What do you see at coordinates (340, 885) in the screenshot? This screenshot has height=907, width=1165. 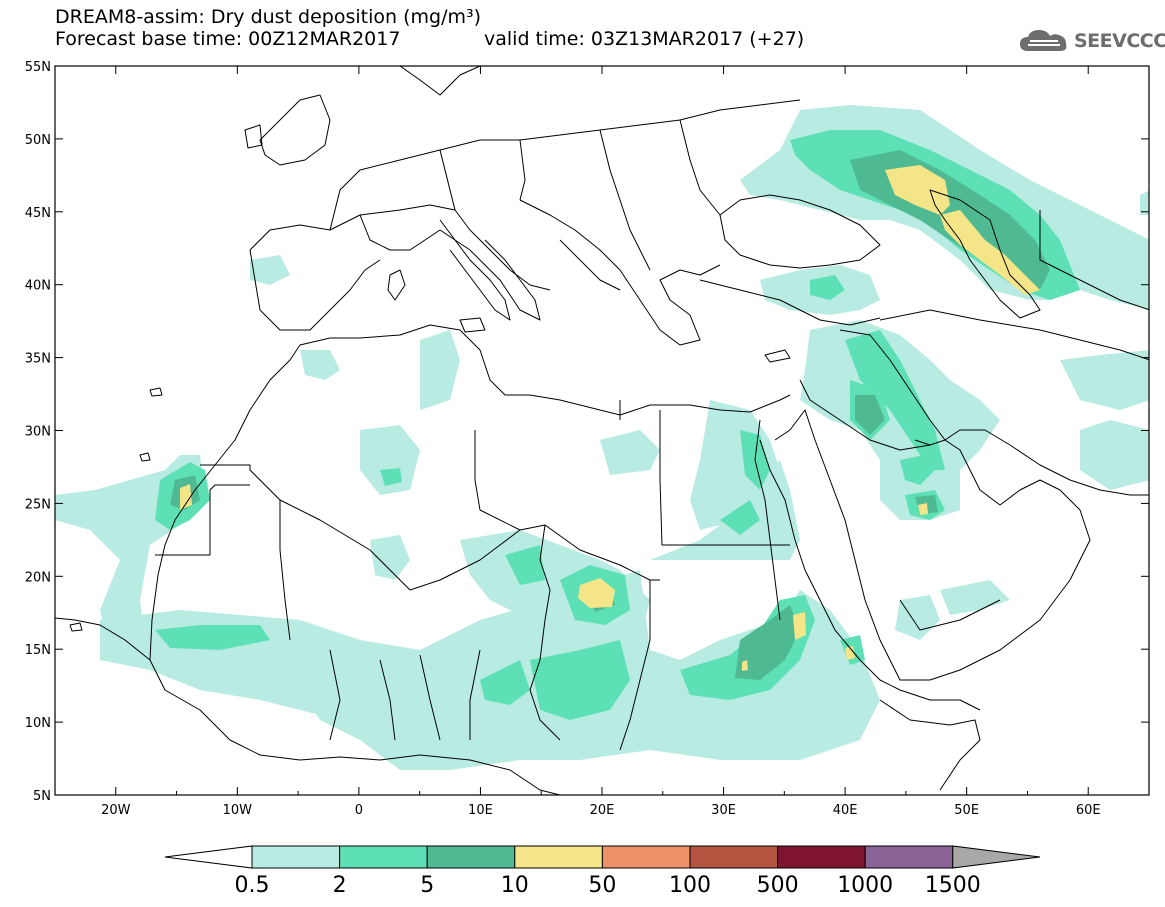 I see `colorbar-label: 2` at bounding box center [340, 885].